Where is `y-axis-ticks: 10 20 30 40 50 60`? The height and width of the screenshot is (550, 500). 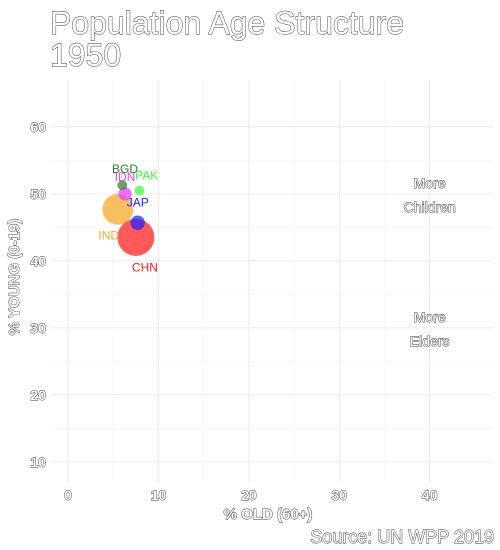
y-axis-ticks: 10 20 30 40 50 60 is located at coordinates (38, 294).